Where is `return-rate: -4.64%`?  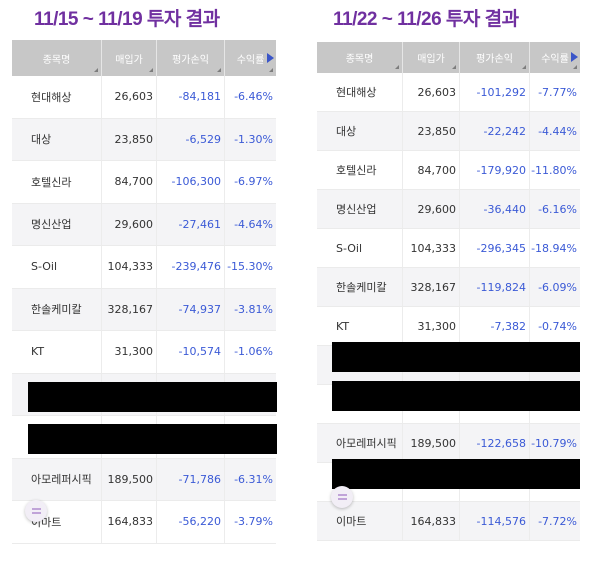 return-rate: -4.64% is located at coordinates (250, 224).